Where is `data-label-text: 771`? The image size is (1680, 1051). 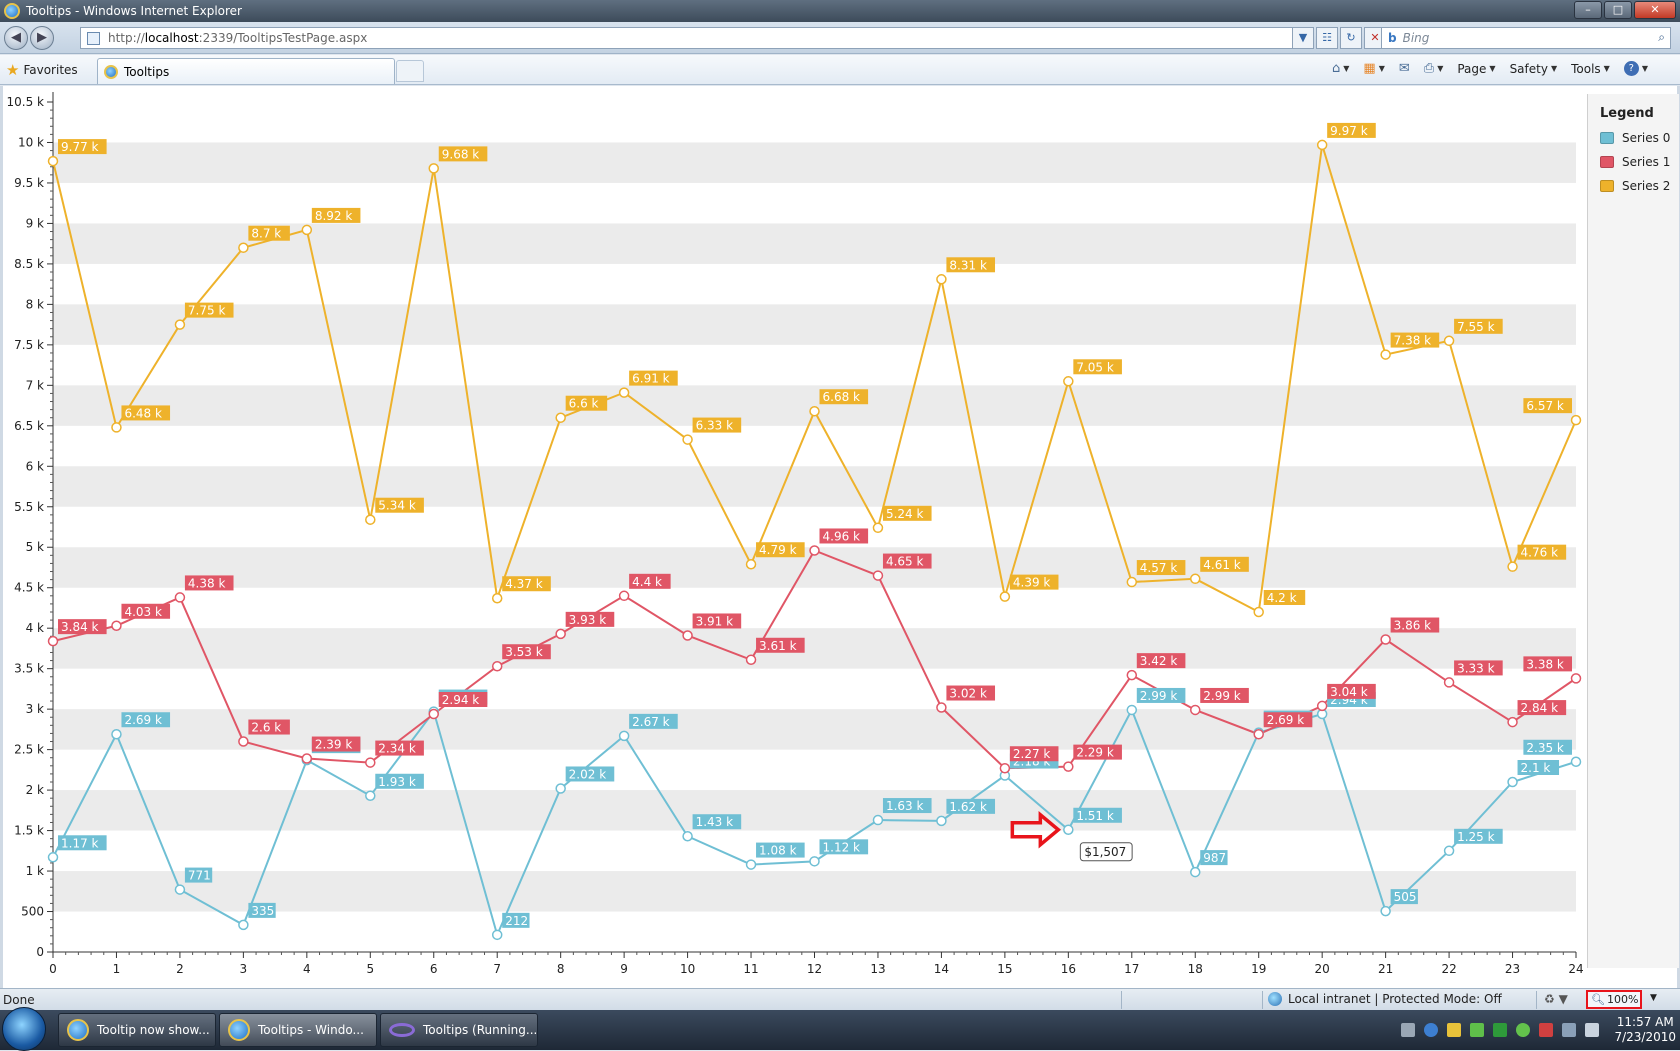
data-label-text: 771 is located at coordinates (199, 876).